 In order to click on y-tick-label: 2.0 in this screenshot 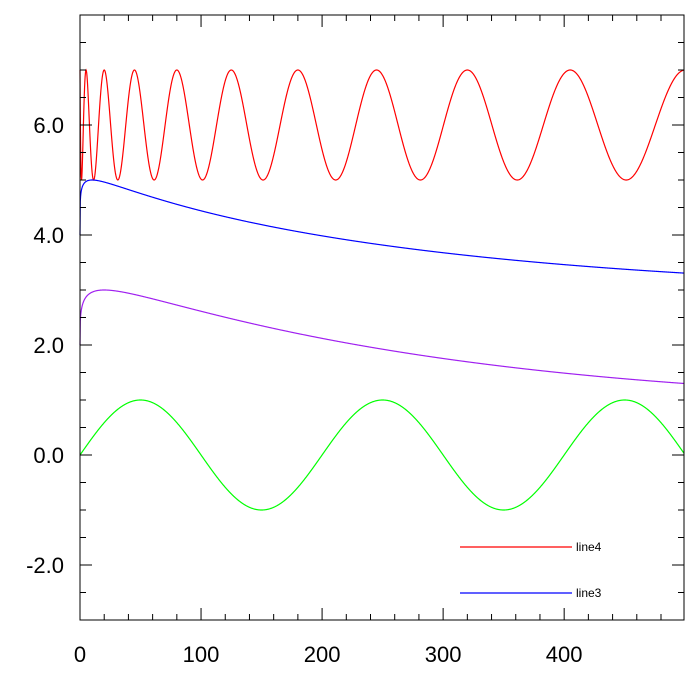, I will do `click(48, 345)`.